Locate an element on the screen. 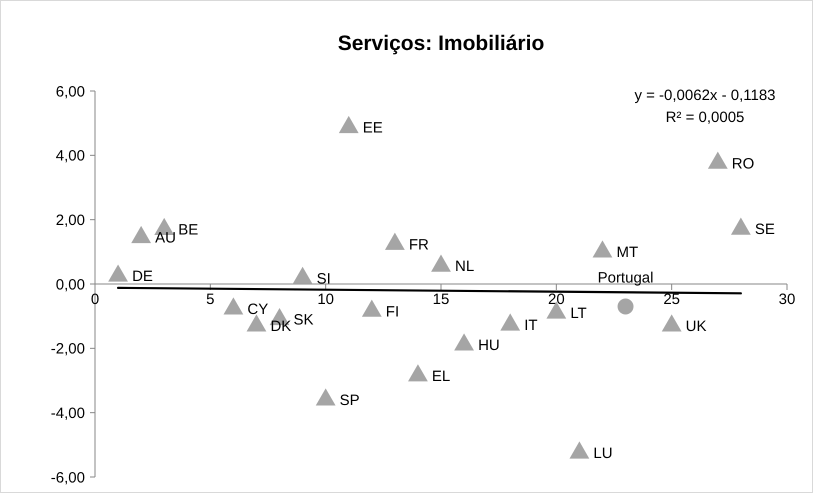  x-tick-label: 5 is located at coordinates (210, 299).